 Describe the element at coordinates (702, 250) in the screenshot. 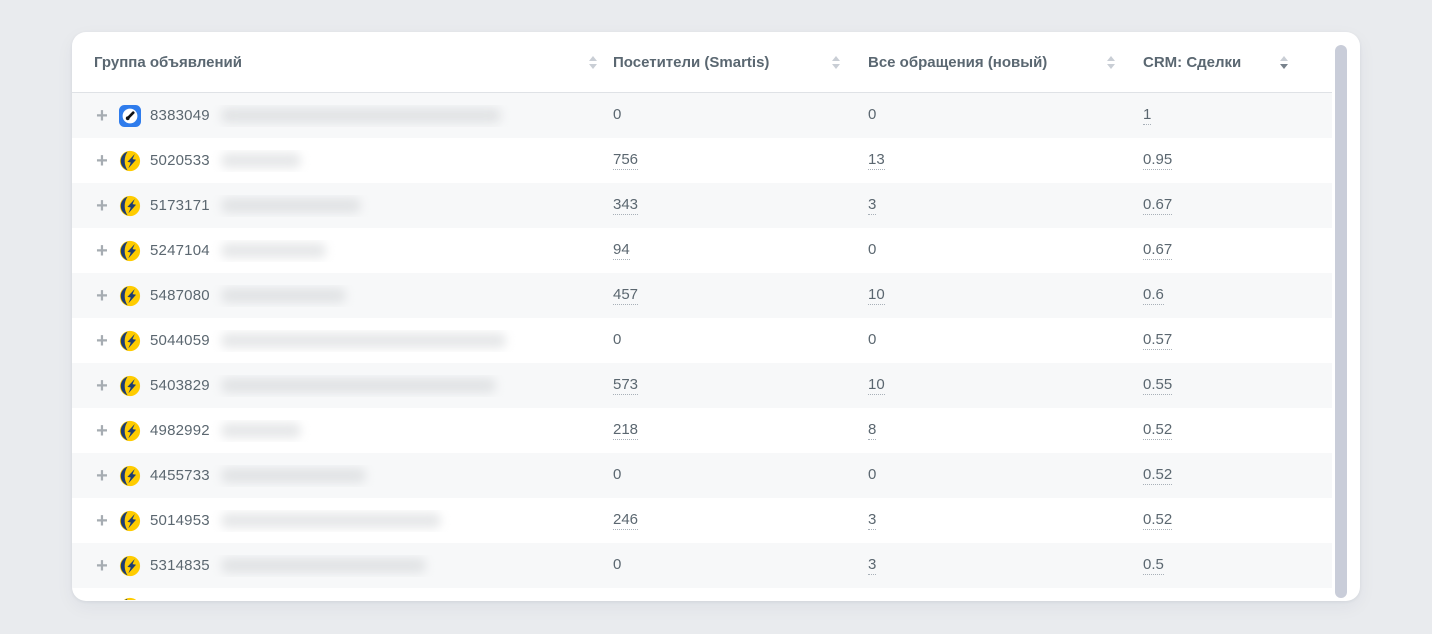

I see `table-row: + 5247104 94 0 0.67` at that location.